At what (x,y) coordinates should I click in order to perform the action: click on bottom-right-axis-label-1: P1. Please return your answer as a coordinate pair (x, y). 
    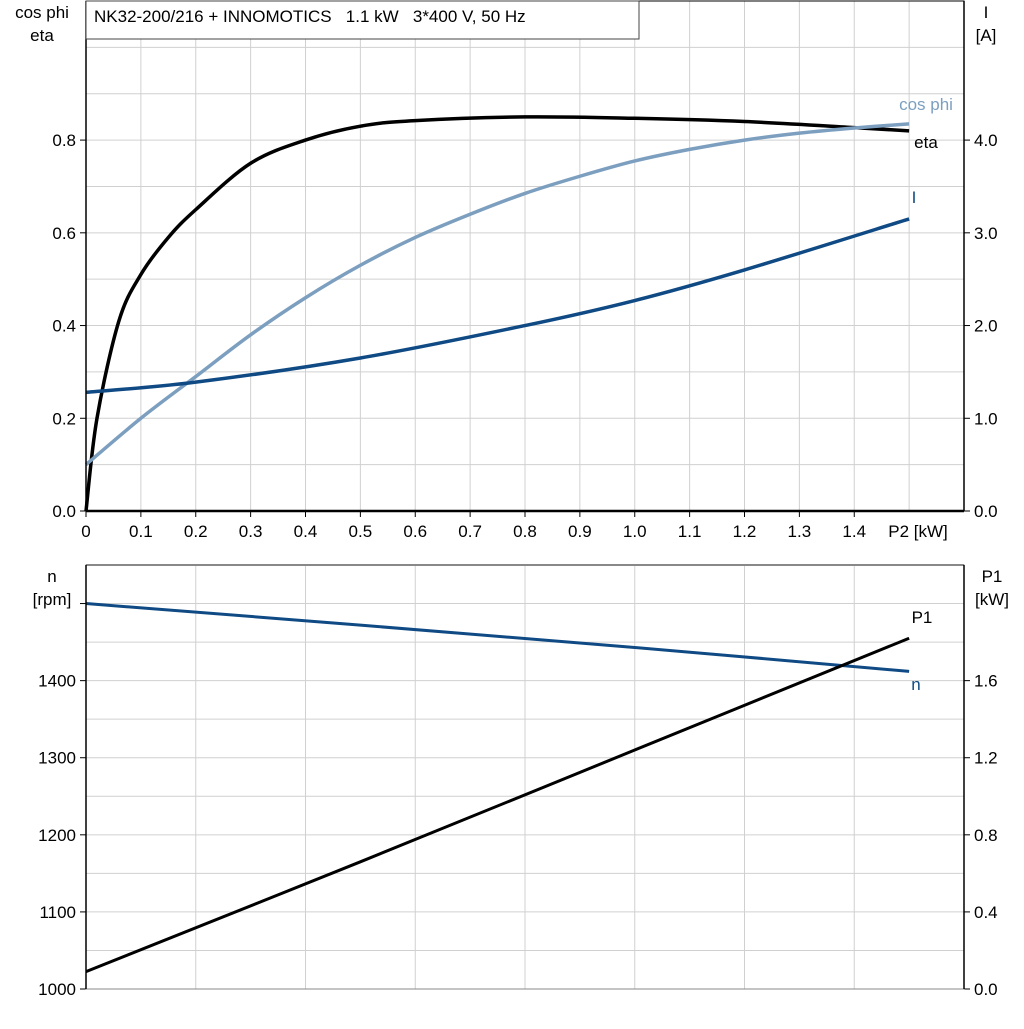
    Looking at the image, I should click on (992, 576).